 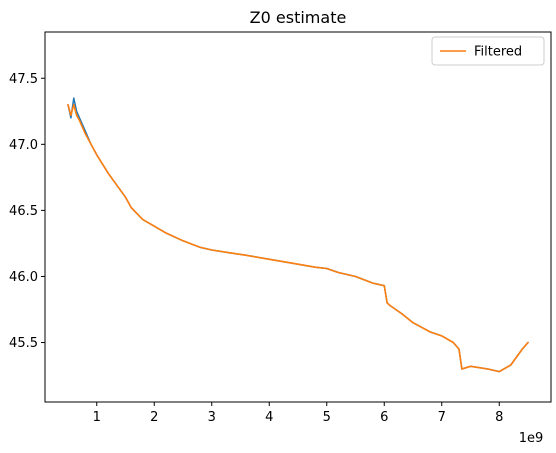 What do you see at coordinates (298, 17) in the screenshot?
I see `chart-title: Z0 estimate` at bounding box center [298, 17].